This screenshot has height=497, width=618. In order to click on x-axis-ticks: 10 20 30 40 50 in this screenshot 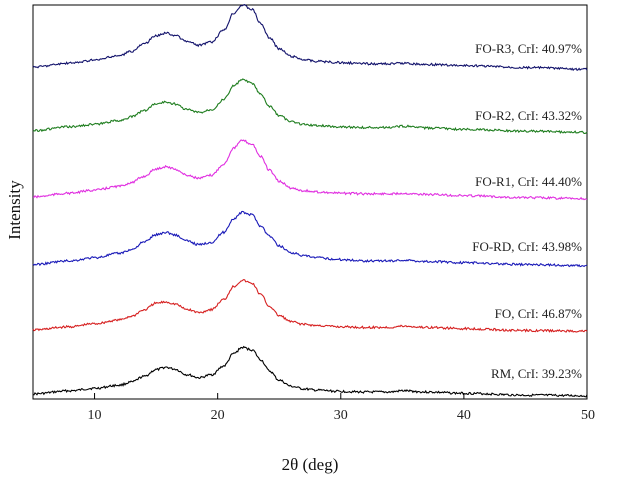, I will do `click(341, 408)`.